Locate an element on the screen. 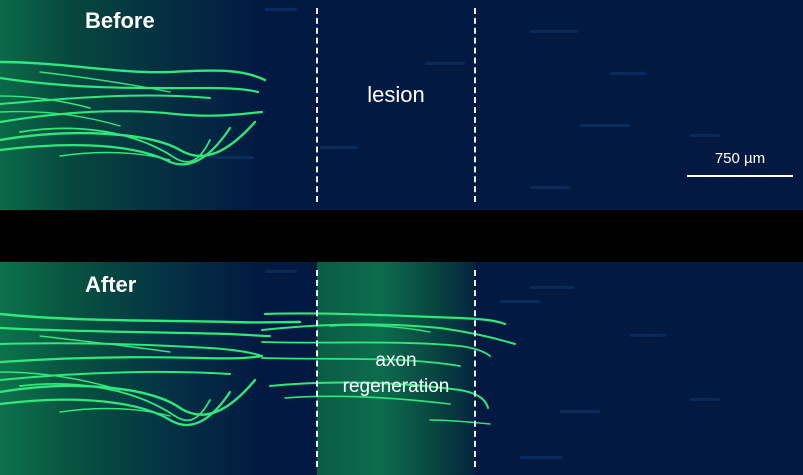 The width and height of the screenshot is (803, 475). regeneration-label-line1: axon is located at coordinates (396, 360).